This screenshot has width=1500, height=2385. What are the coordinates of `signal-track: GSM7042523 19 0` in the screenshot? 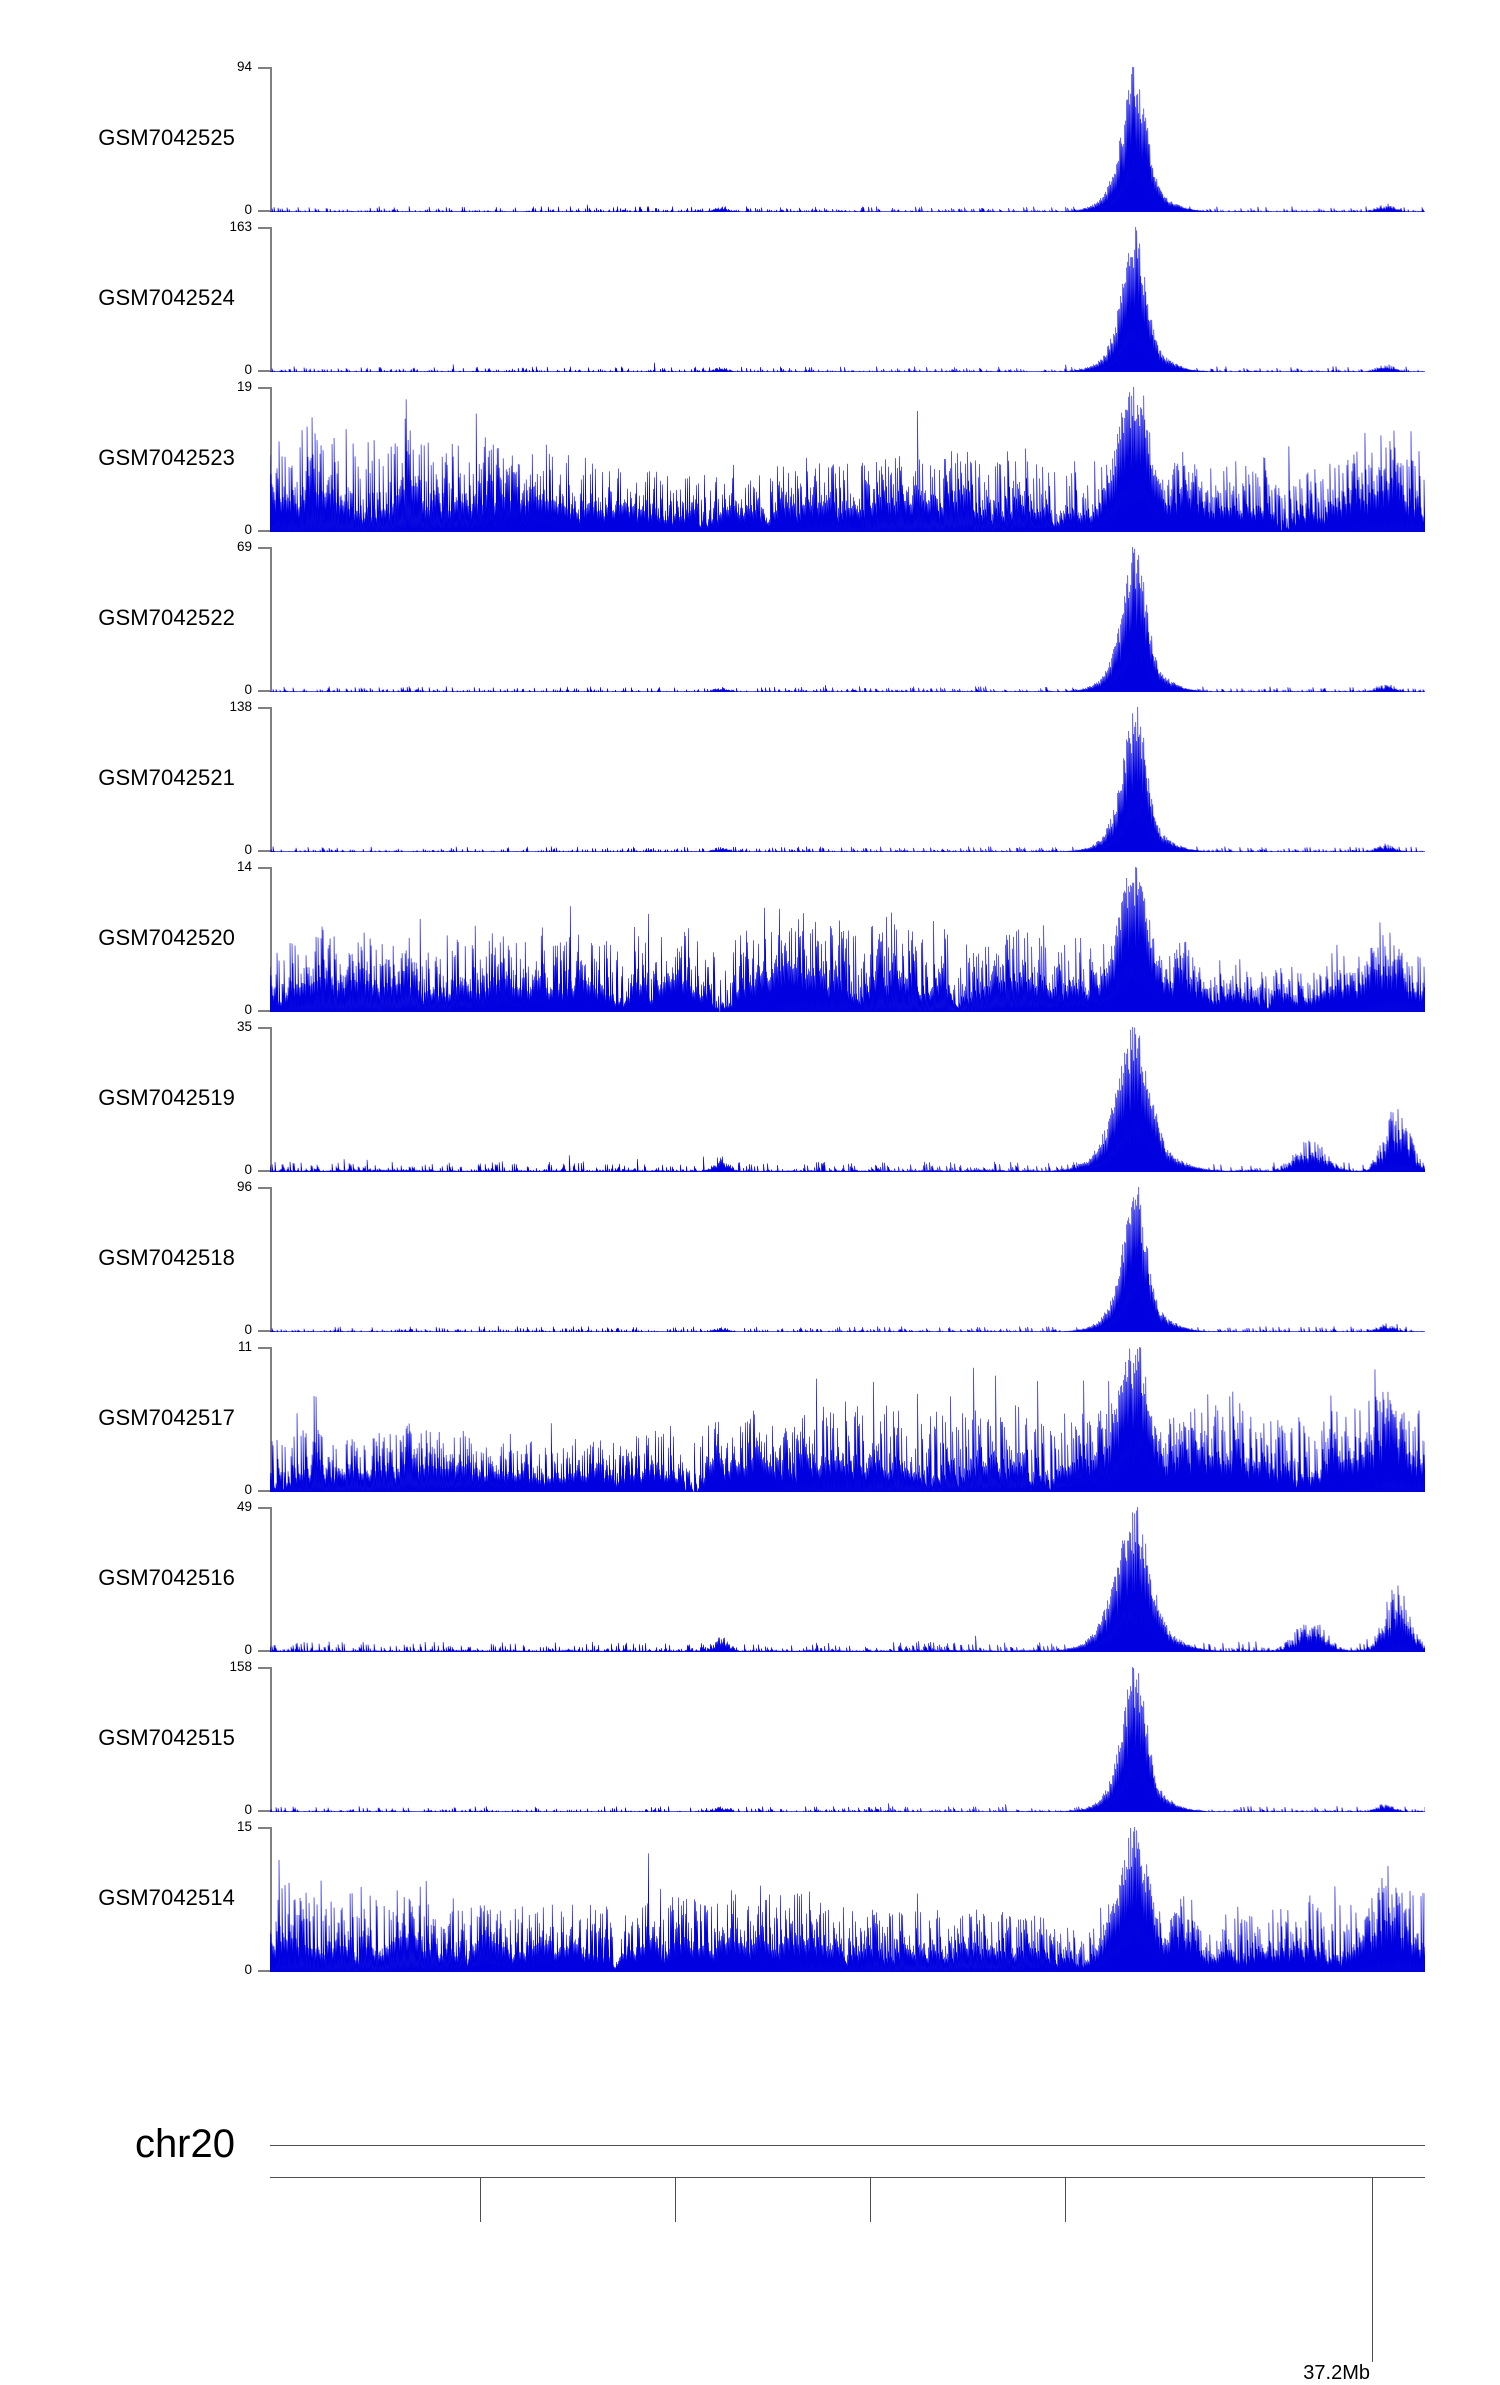 It's located at (750, 458).